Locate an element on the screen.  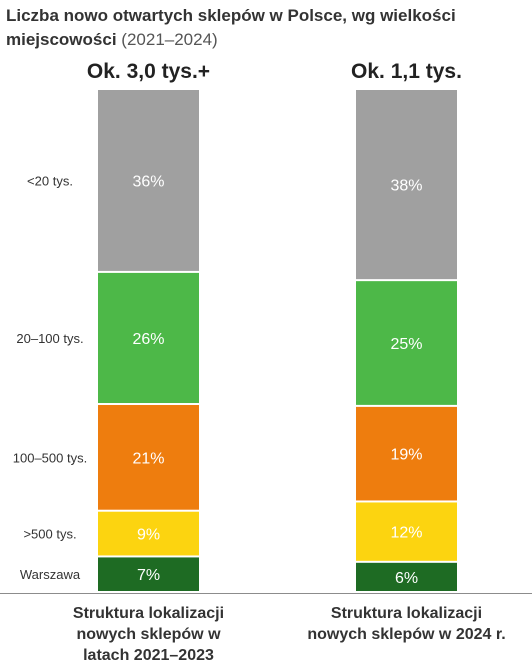
data-label: 26% is located at coordinates (148, 339).